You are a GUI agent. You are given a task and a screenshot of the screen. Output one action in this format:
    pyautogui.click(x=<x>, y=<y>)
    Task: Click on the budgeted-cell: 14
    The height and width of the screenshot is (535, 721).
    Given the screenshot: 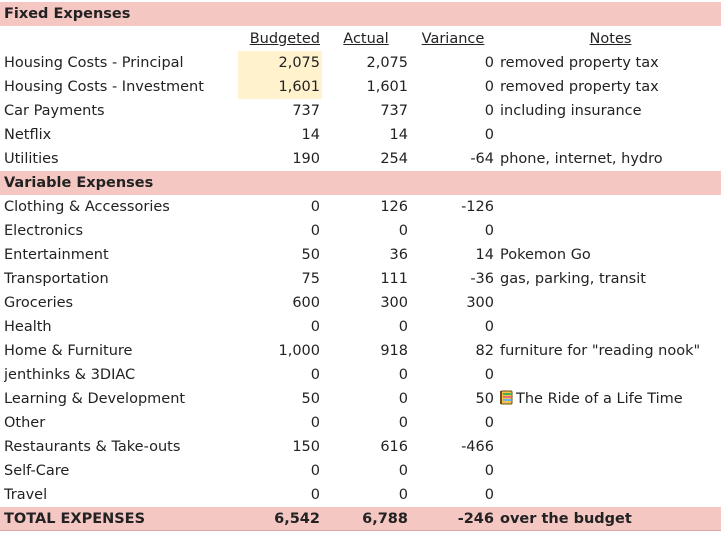 What is the action you would take?
    pyautogui.click(x=310, y=135)
    